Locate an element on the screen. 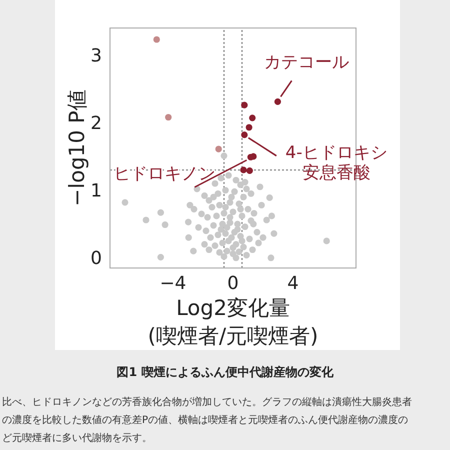 This screenshot has width=450, height=450. text: 図1 喫煙によるふん便中代謝産物の変化 is located at coordinates (225, 372).